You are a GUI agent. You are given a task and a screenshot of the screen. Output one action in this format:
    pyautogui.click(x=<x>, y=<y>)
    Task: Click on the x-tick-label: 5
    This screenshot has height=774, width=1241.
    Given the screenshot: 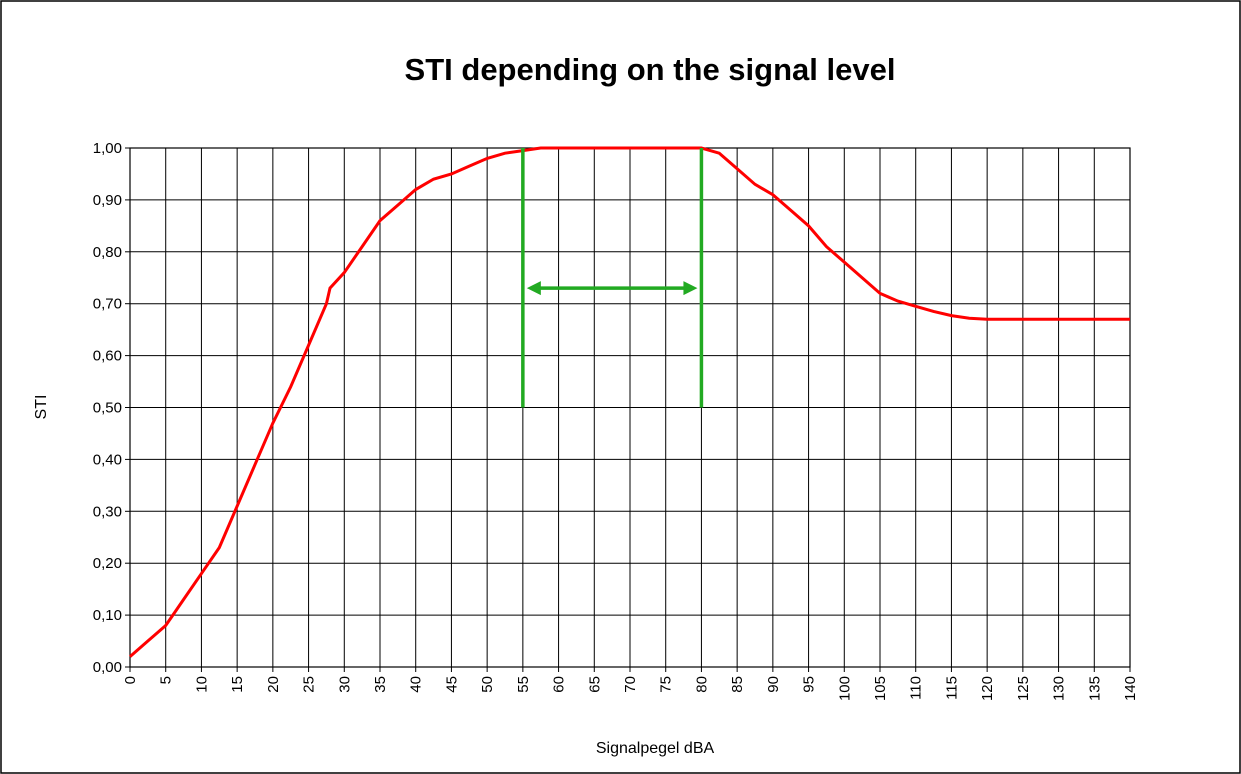 What is the action you would take?
    pyautogui.click(x=166, y=680)
    